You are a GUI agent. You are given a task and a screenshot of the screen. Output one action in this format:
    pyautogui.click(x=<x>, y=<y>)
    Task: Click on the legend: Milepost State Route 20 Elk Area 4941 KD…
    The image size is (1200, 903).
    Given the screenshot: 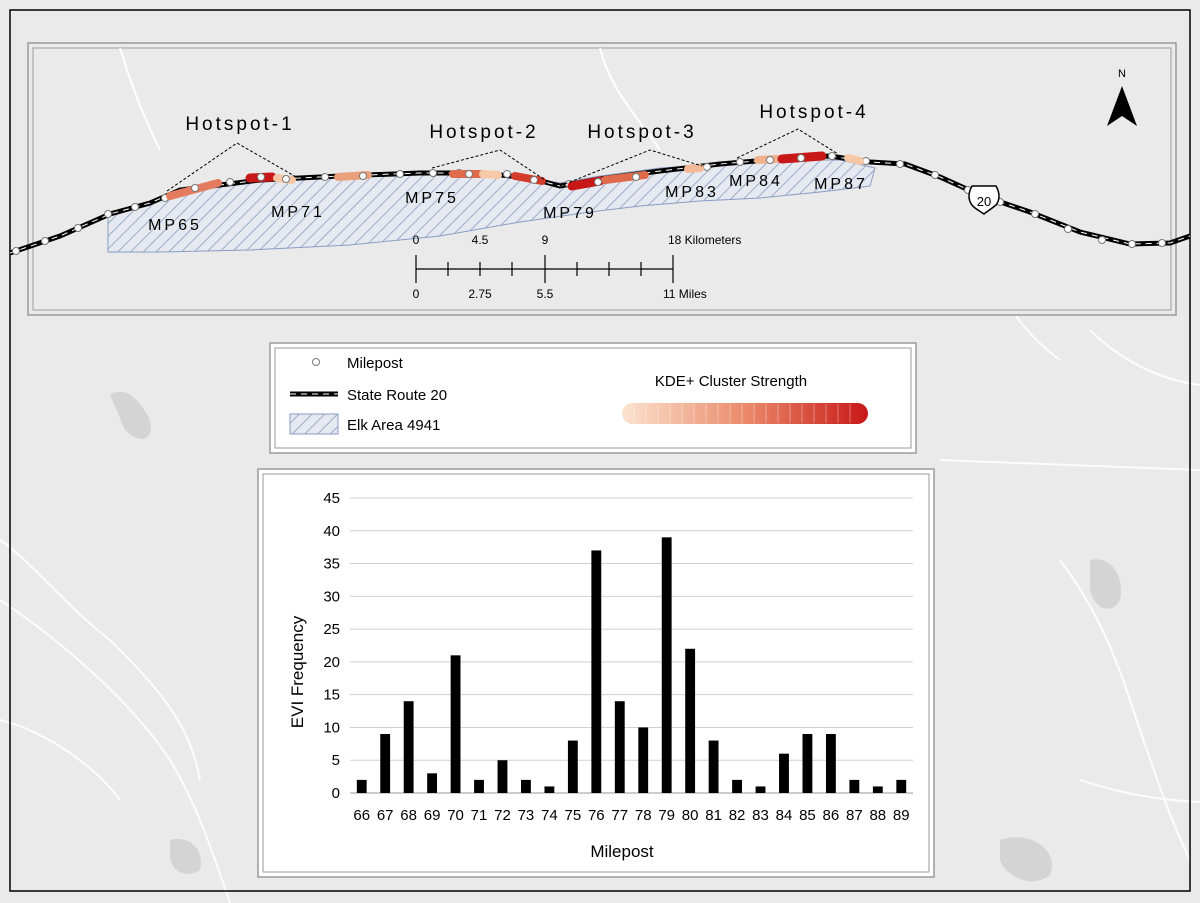 What is the action you would take?
    pyautogui.click(x=593, y=398)
    